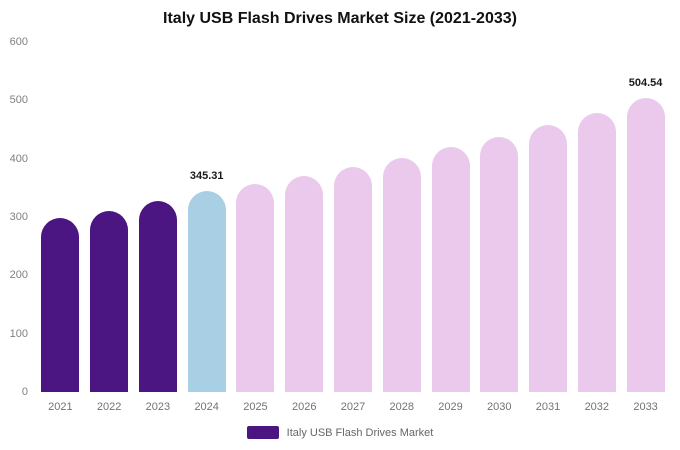  What do you see at coordinates (18, 217) in the screenshot?
I see `y-tick-label: 300` at bounding box center [18, 217].